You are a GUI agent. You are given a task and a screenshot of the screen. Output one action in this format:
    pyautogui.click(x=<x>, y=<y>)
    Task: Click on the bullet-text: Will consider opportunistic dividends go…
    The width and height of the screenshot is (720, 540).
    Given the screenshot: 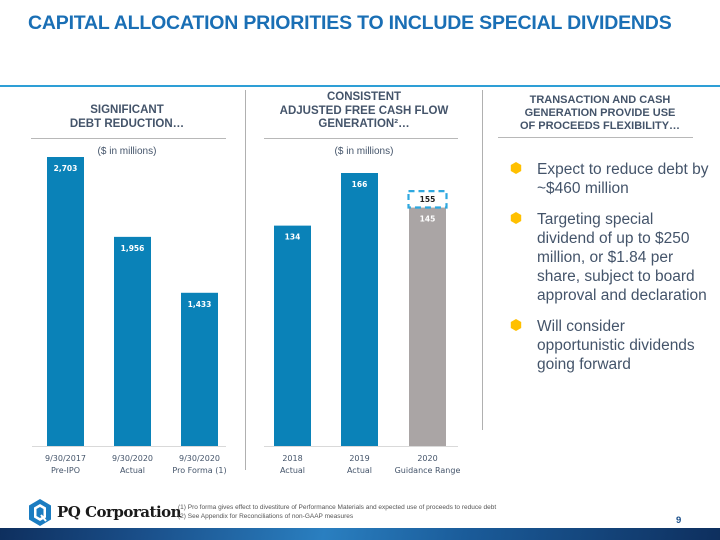 What is the action you would take?
    pyautogui.click(x=616, y=345)
    